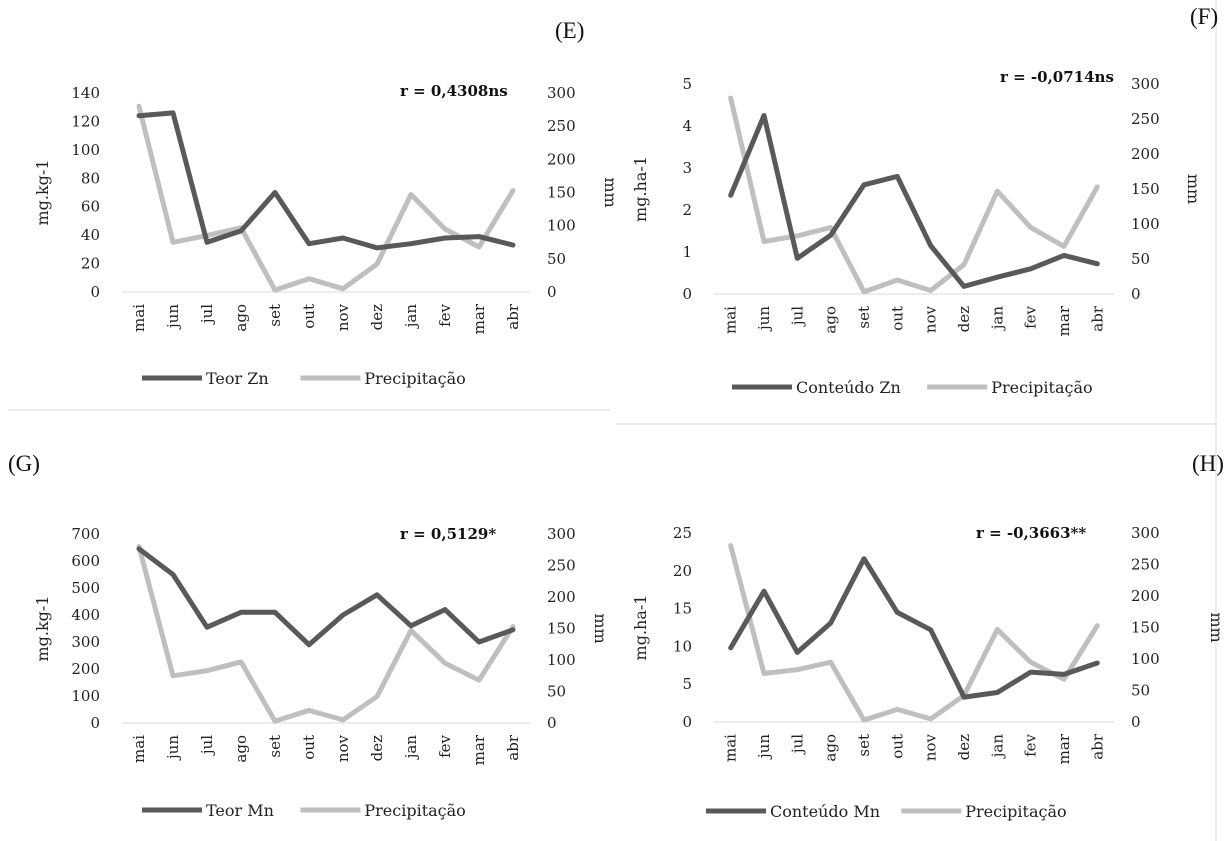 The image size is (1232, 841). What do you see at coordinates (85, 93) in the screenshot?
I see `y-tick-label: 140` at bounding box center [85, 93].